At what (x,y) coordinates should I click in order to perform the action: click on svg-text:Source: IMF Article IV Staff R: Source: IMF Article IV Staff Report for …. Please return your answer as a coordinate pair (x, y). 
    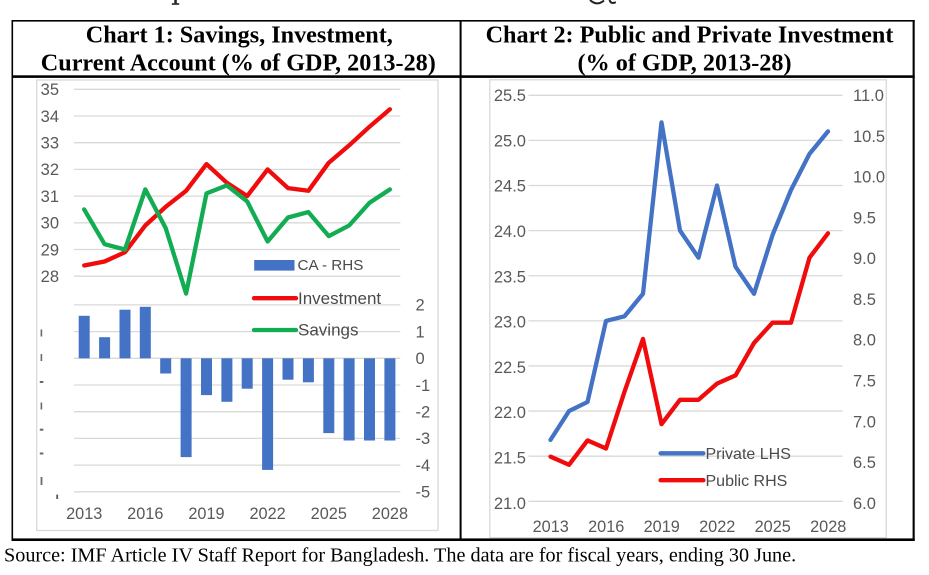
    Looking at the image, I should click on (400, 556).